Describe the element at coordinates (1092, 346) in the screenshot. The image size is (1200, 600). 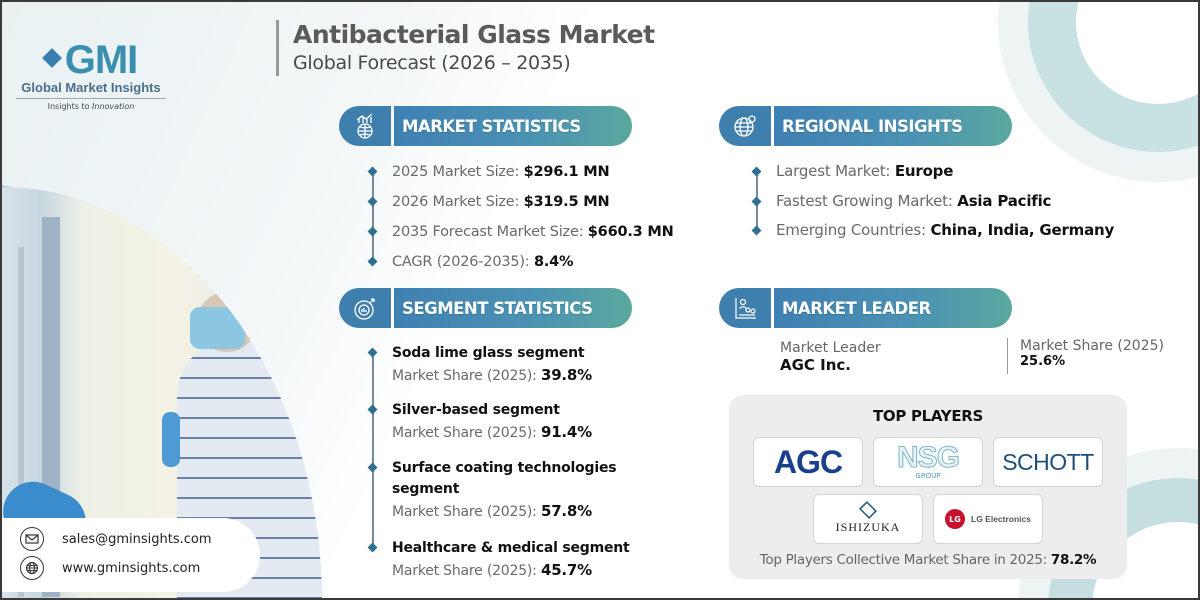
I see `market-leader-share-label: Market Share (2025)` at that location.